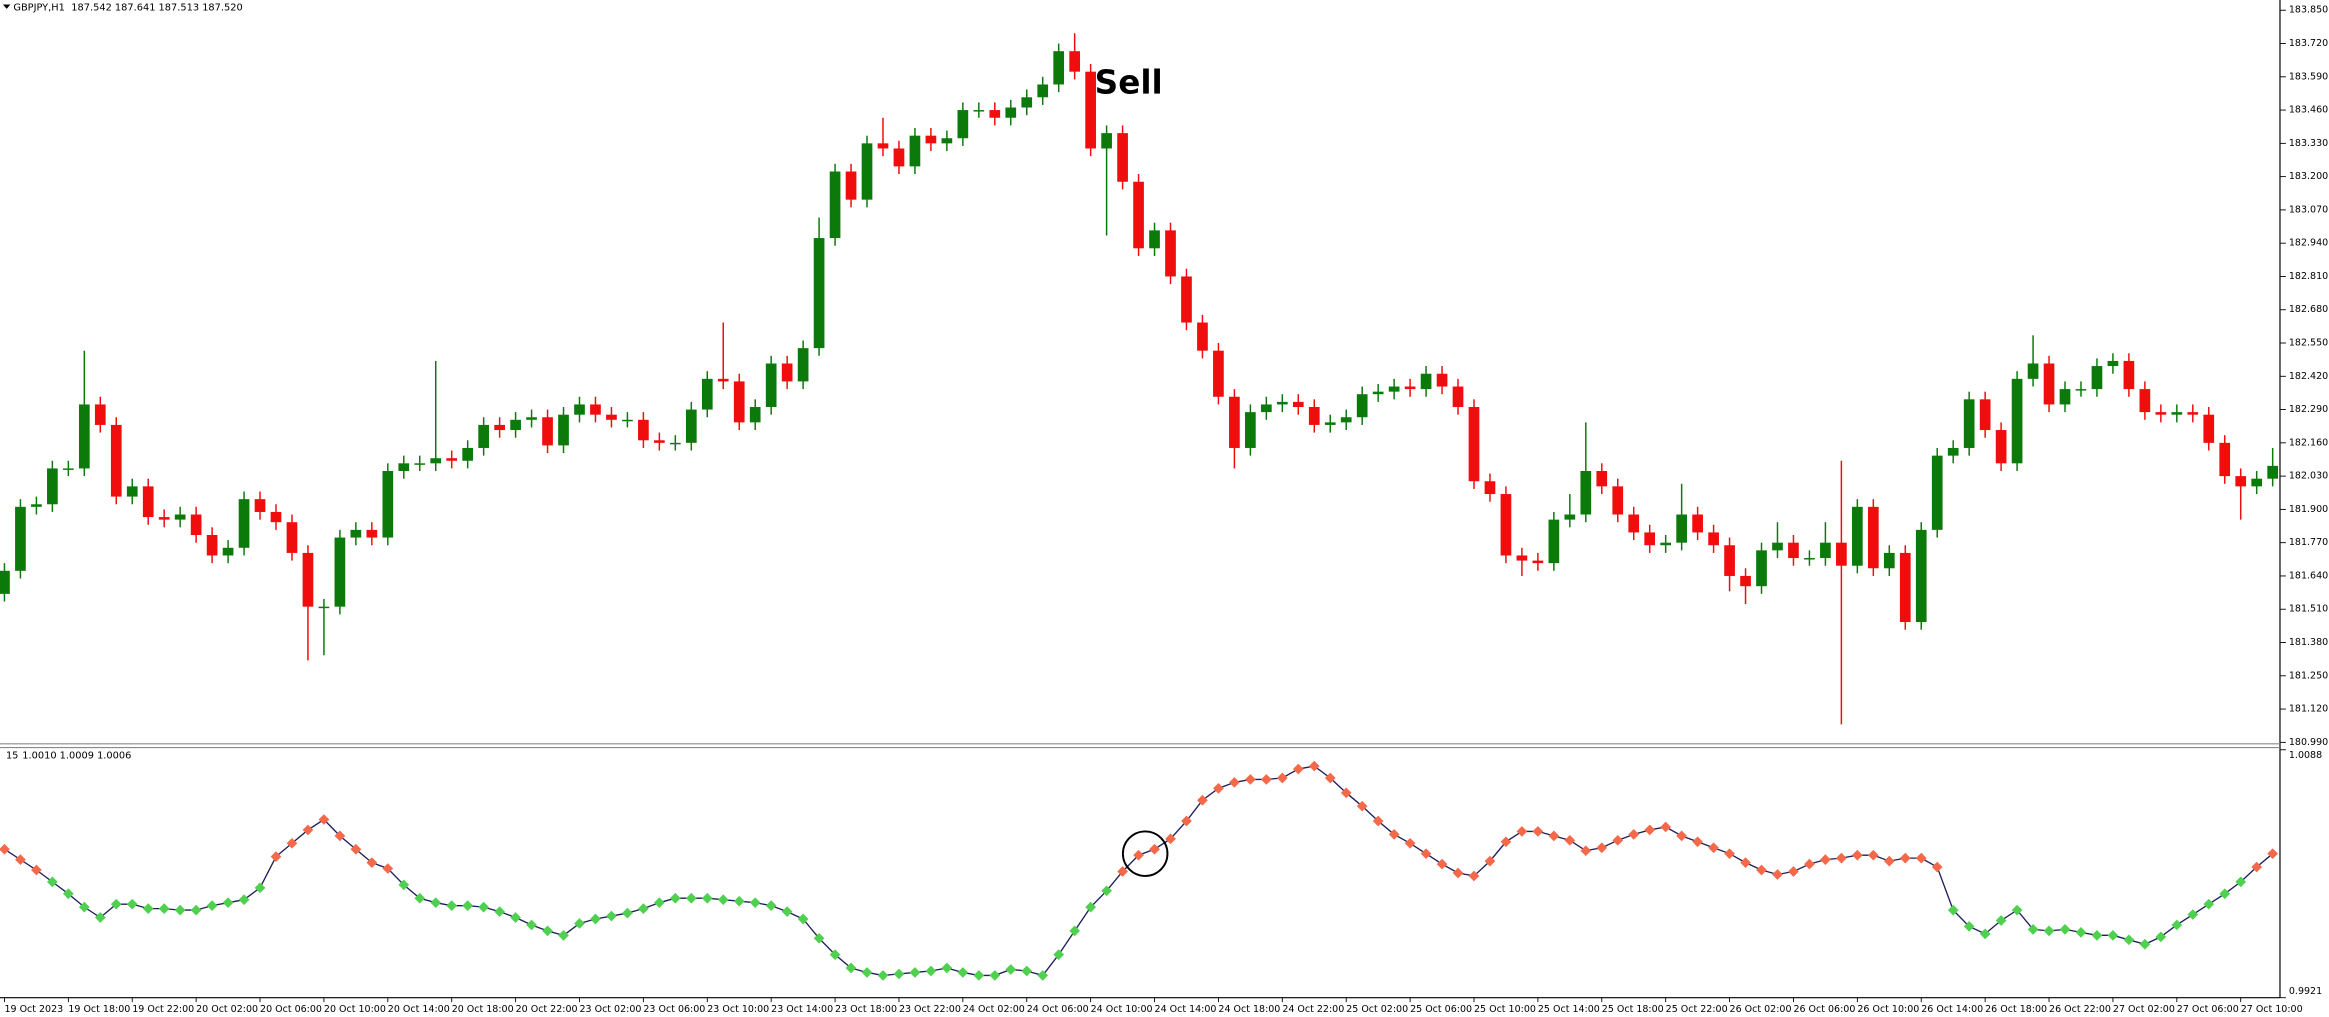  I want to click on signal-circle, so click(1145, 853).